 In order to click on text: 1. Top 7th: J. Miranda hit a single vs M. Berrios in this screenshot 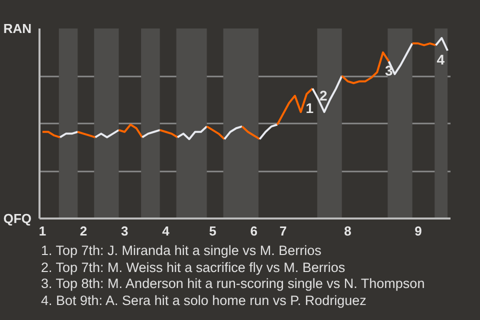, I will do `click(181, 250)`.